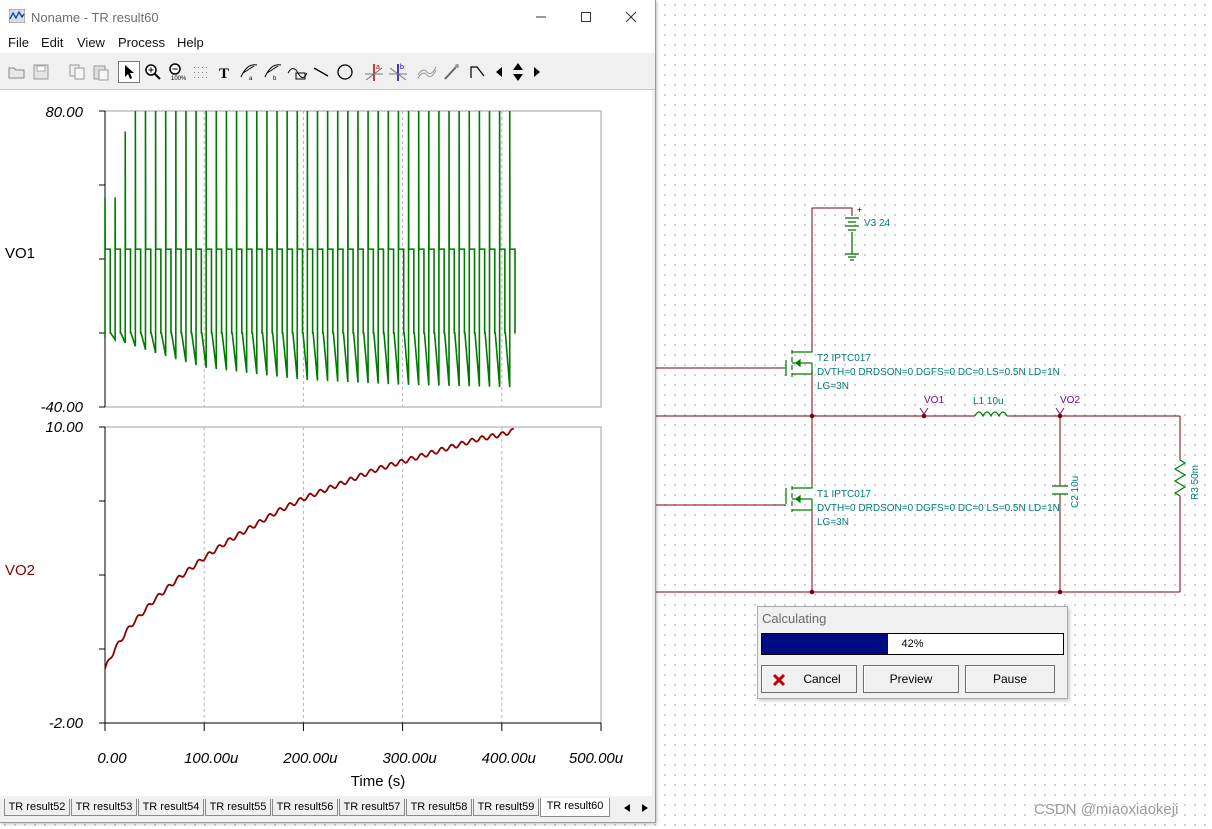 The width and height of the screenshot is (1212, 829). I want to click on tab-tr-result58: TR result58, so click(439, 807).